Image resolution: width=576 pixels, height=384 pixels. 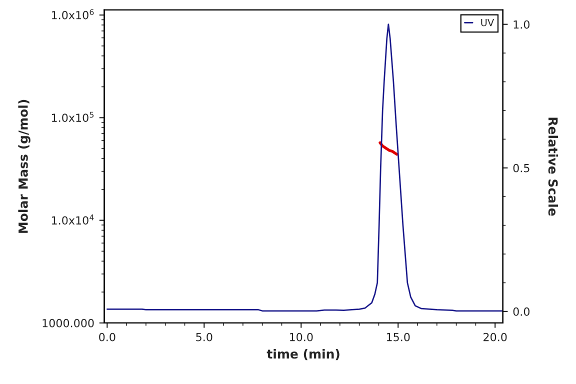 What do you see at coordinates (398, 337) in the screenshot?
I see `x-tick-label: 15.0` at bounding box center [398, 337].